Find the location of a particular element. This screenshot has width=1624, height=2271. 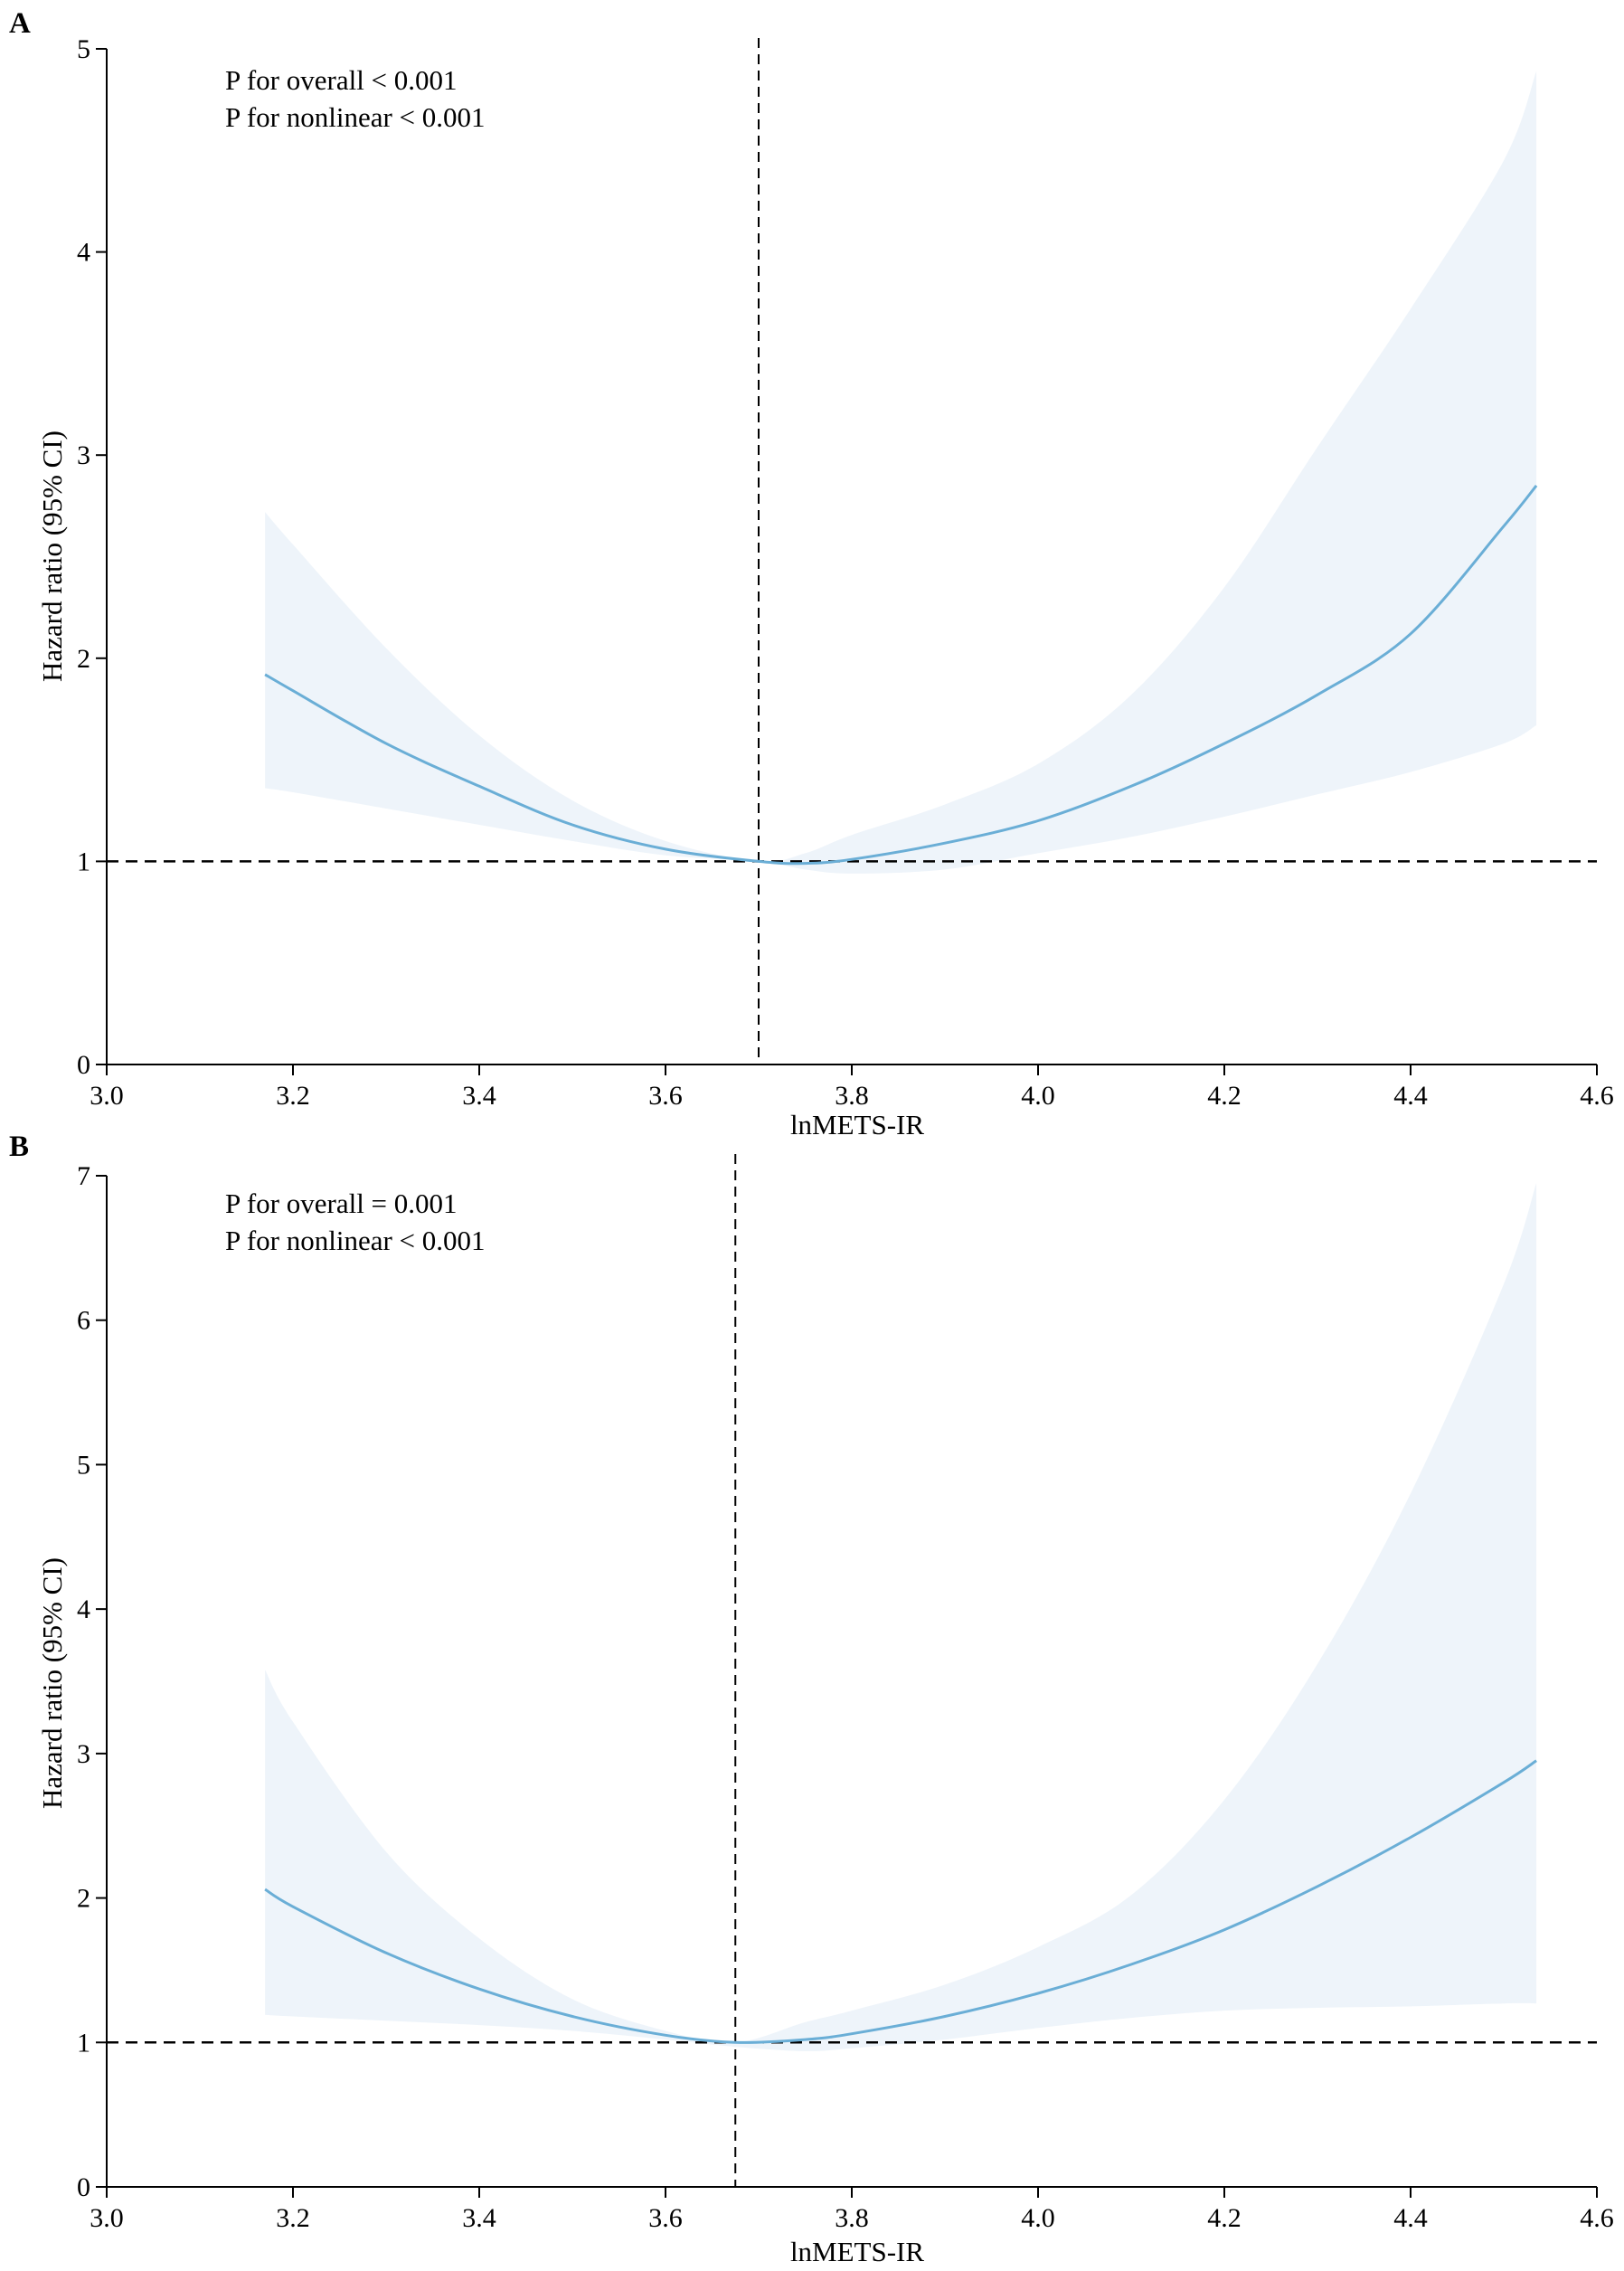

y-ticks: 0 1 2 3 4 5 6 7 is located at coordinates (92, 1681).